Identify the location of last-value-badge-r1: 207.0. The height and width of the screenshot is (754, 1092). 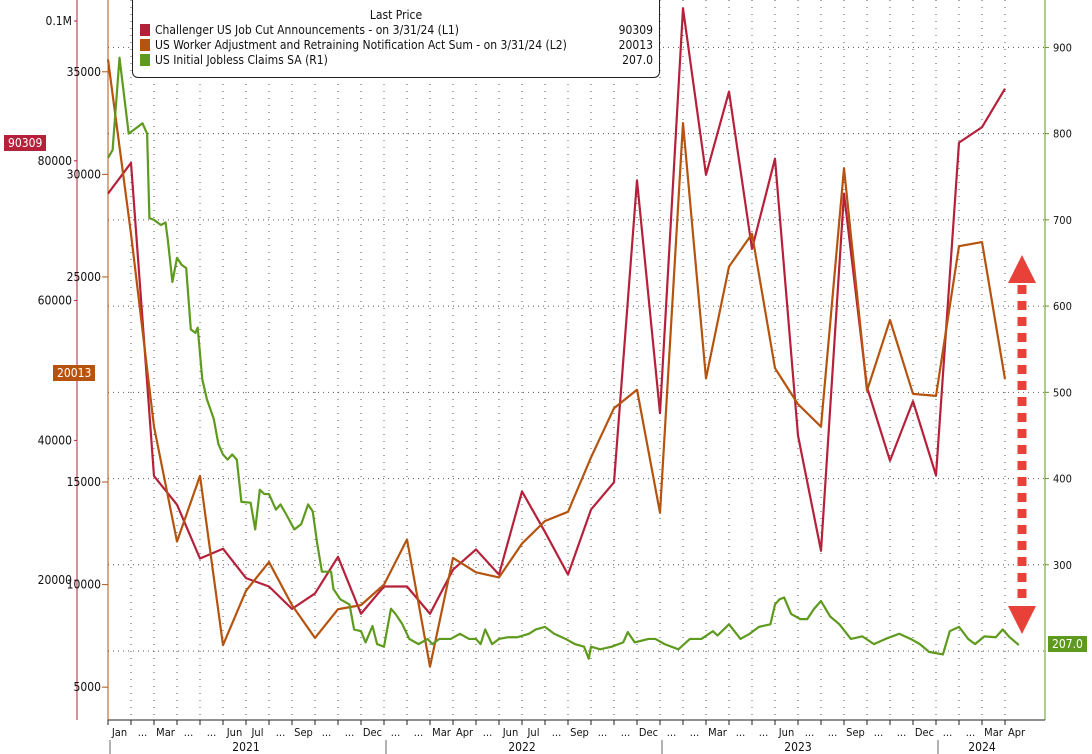
(1067, 644).